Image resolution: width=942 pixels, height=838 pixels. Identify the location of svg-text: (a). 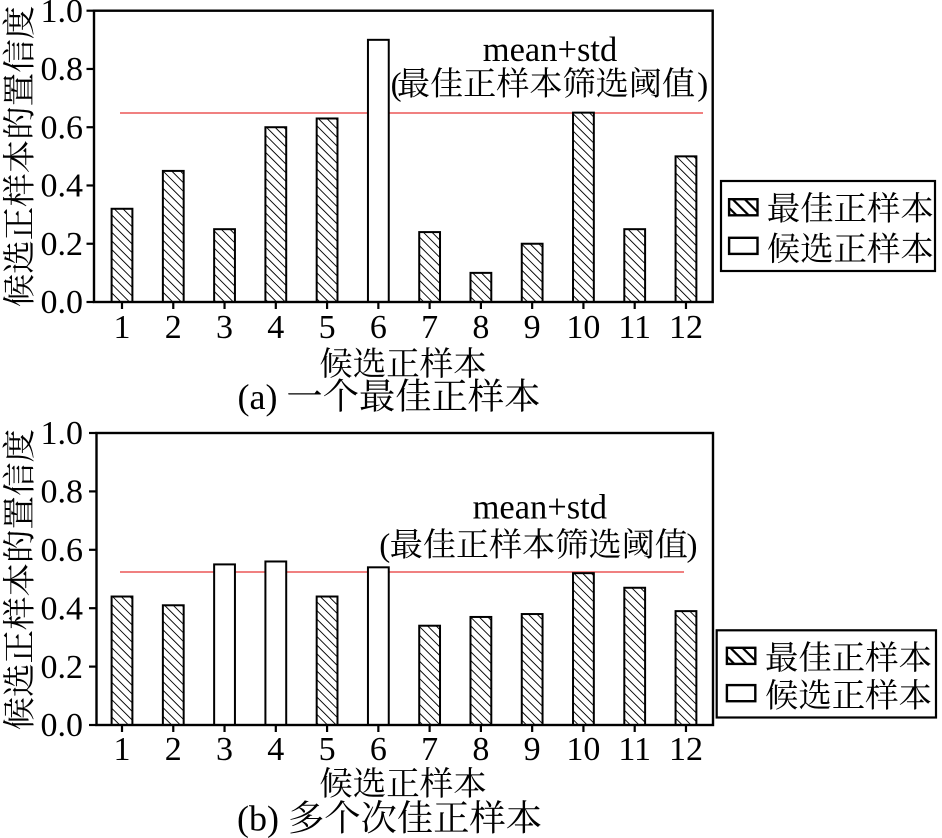
(262, 397).